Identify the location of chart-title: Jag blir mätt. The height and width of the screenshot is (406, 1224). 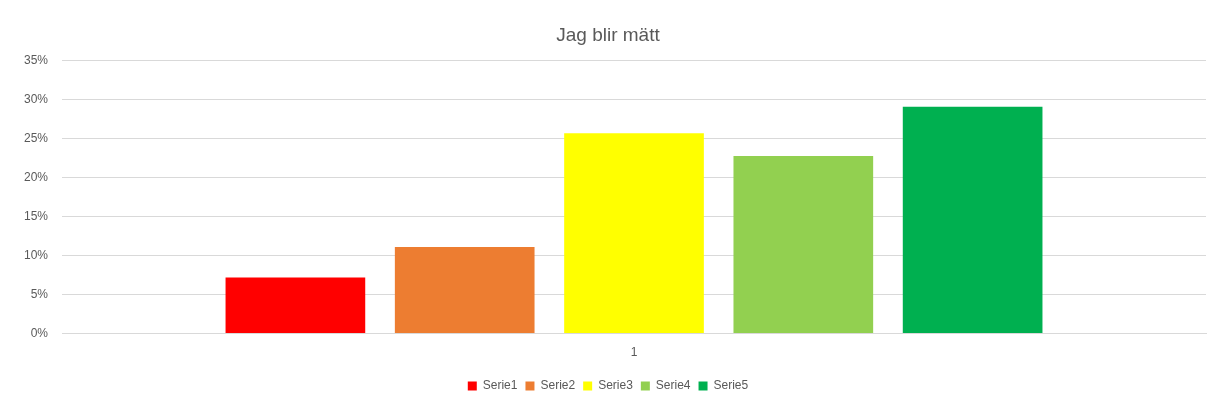
(608, 34).